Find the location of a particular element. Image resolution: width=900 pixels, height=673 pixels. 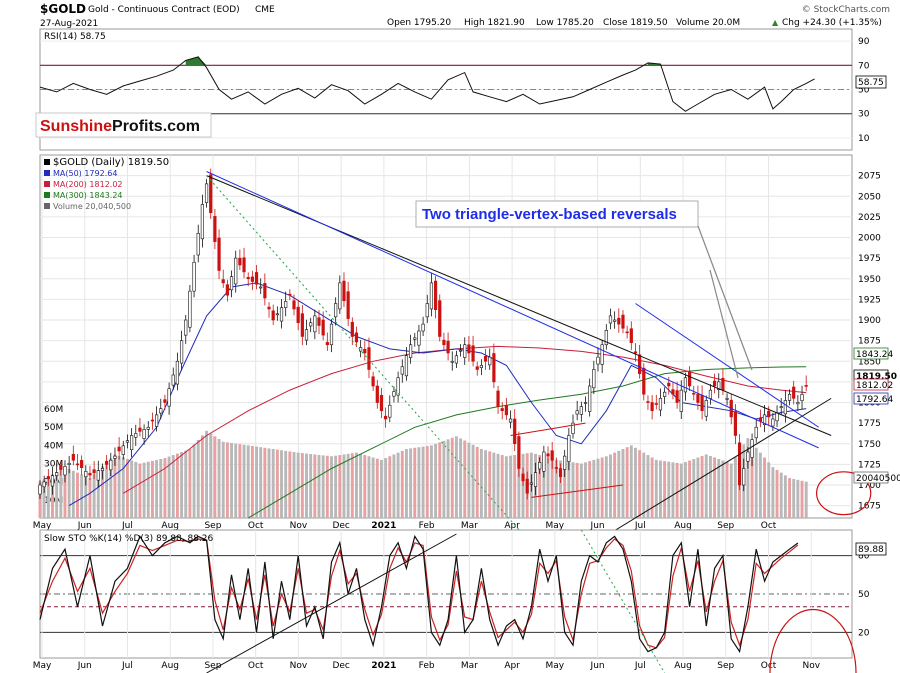

price-x-label: Feb is located at coordinates (427, 526).